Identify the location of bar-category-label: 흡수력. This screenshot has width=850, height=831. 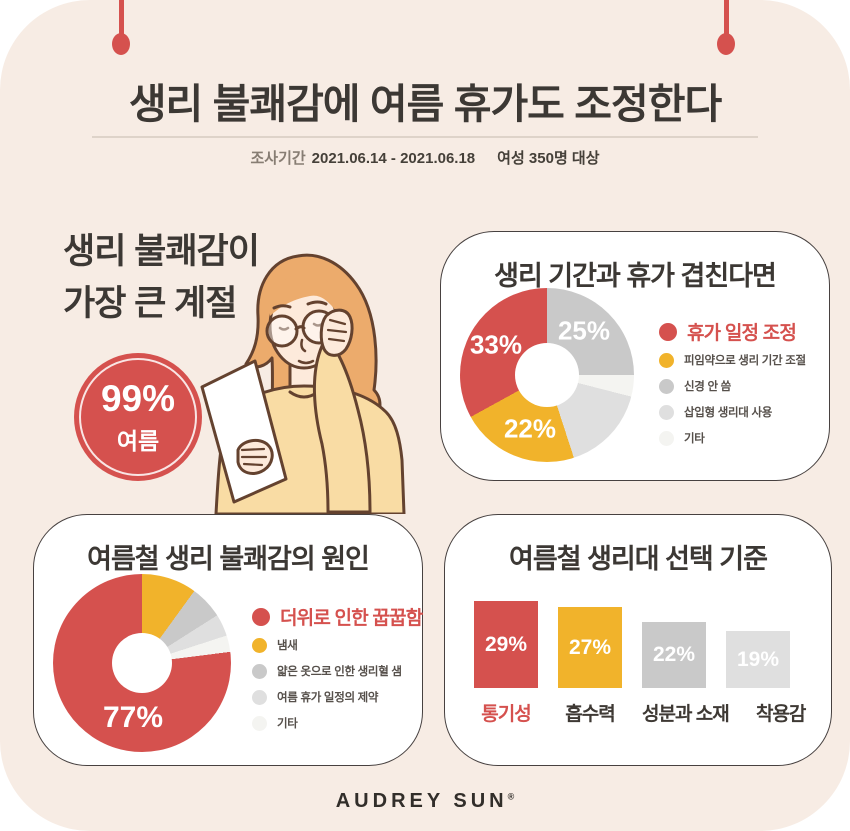
(590, 714).